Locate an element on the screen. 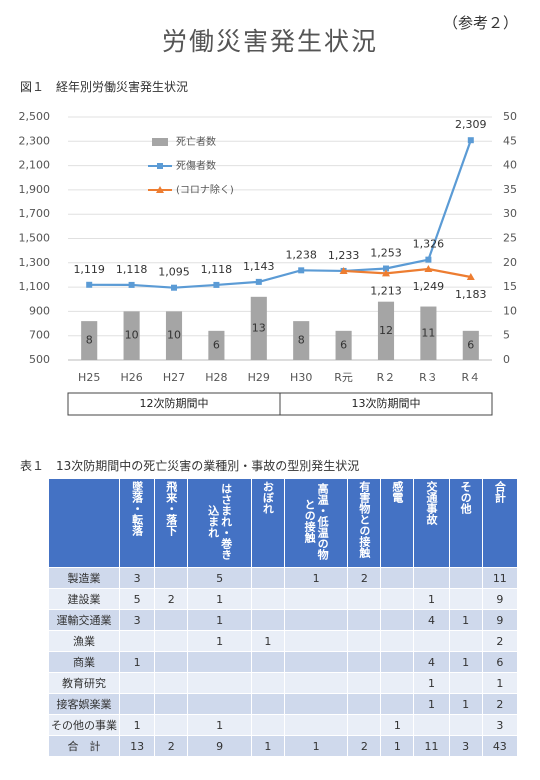  bar-label: 6 is located at coordinates (470, 344).